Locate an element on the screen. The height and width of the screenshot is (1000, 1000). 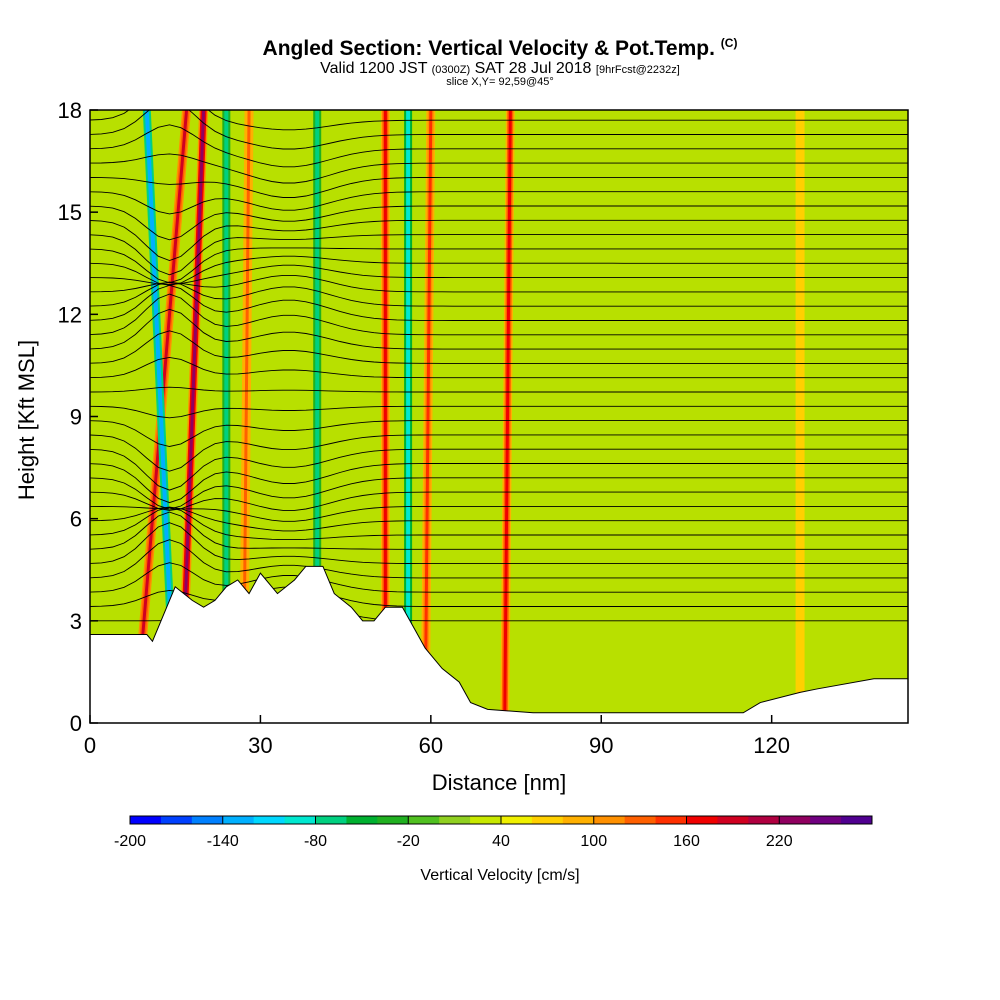
colorbar-tick-label: 100 is located at coordinates (593, 841).